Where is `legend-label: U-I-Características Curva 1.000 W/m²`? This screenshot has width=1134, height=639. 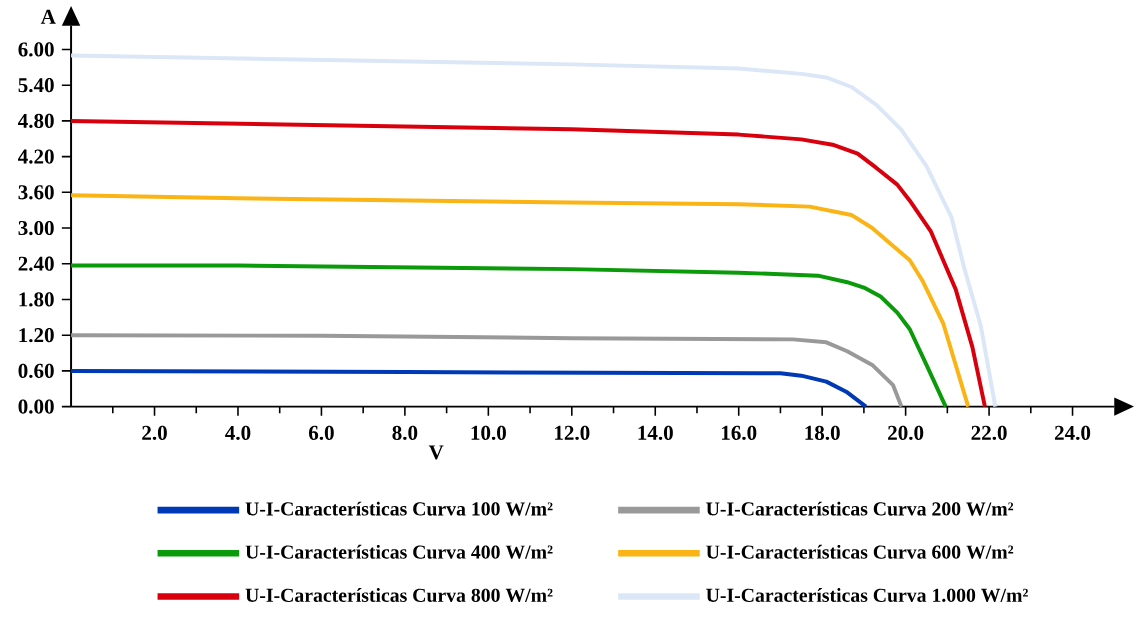
legend-label: U-I-Características Curva 1.000 W/m² is located at coordinates (867, 595).